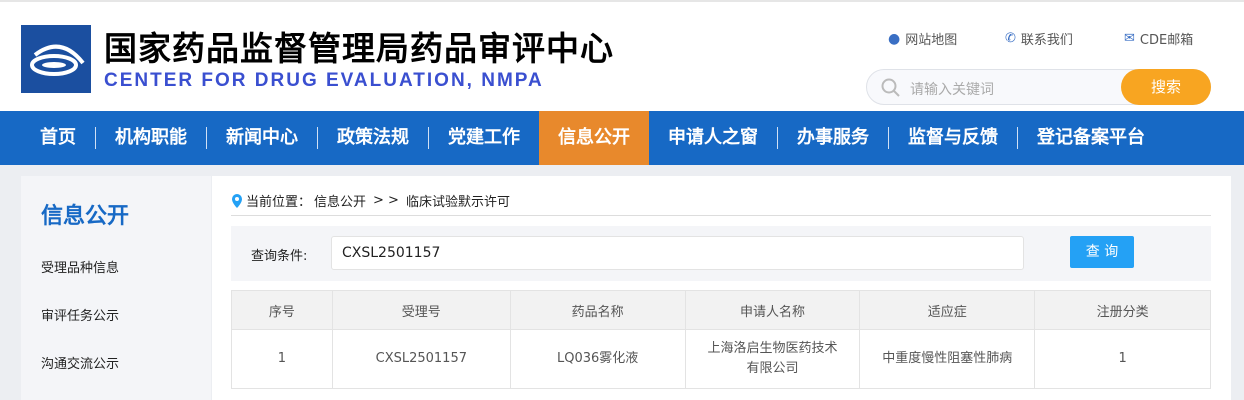 The width and height of the screenshot is (1244, 400). Describe the element at coordinates (1166, 40) in the screenshot. I see `link-label: CDE邮箱` at that location.